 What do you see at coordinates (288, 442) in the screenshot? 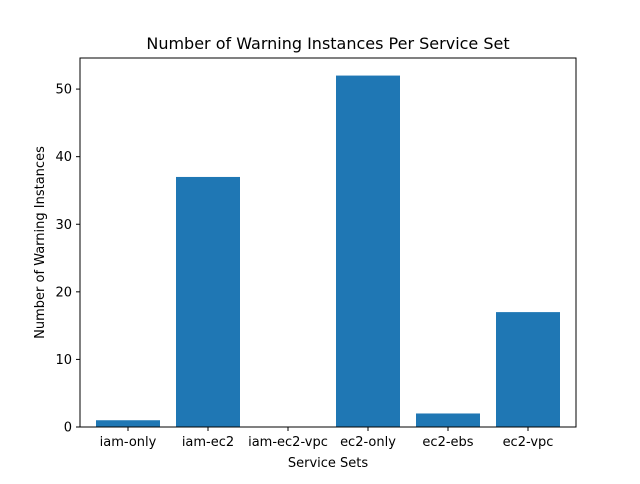
I see `x-tick-label: iam-ec2-vpc` at bounding box center [288, 442].